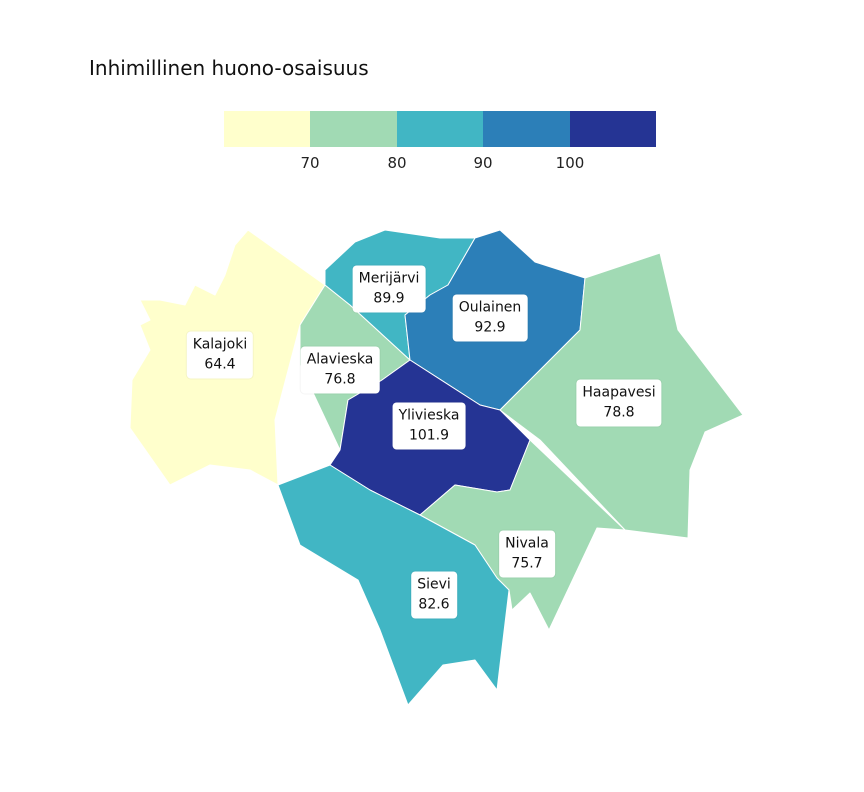 The height and width of the screenshot is (792, 864). I want to click on label-merijarvi: Merijärvi 89.9, so click(389, 289).